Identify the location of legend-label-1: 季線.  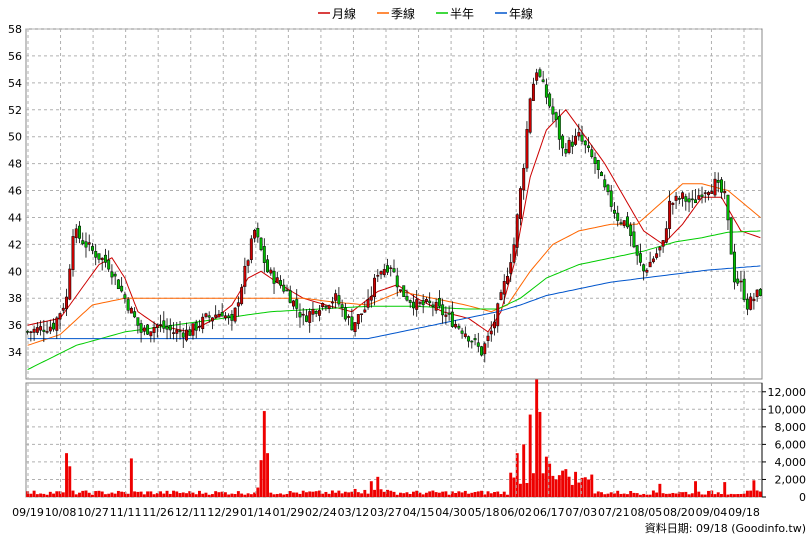
(403, 13).